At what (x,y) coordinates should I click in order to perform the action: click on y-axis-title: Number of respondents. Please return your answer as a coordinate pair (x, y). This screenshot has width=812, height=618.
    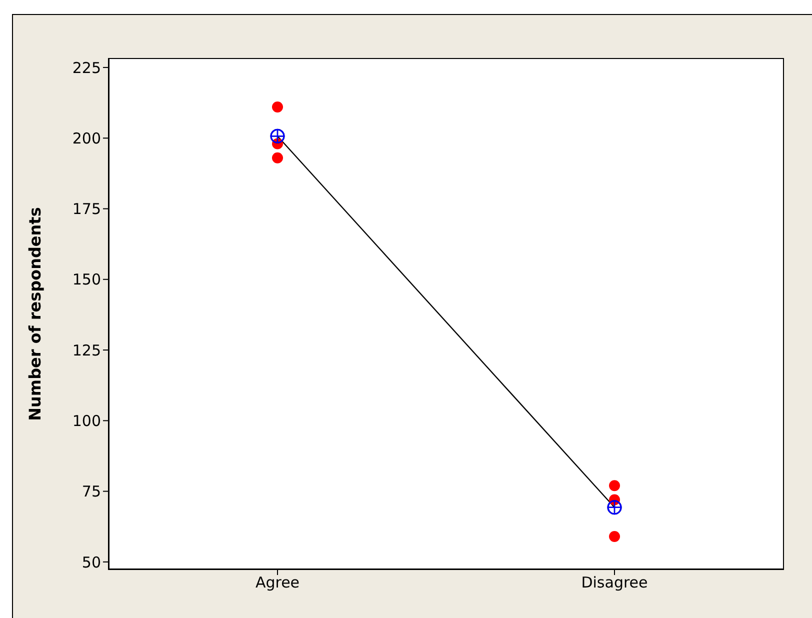
    Looking at the image, I should click on (35, 314).